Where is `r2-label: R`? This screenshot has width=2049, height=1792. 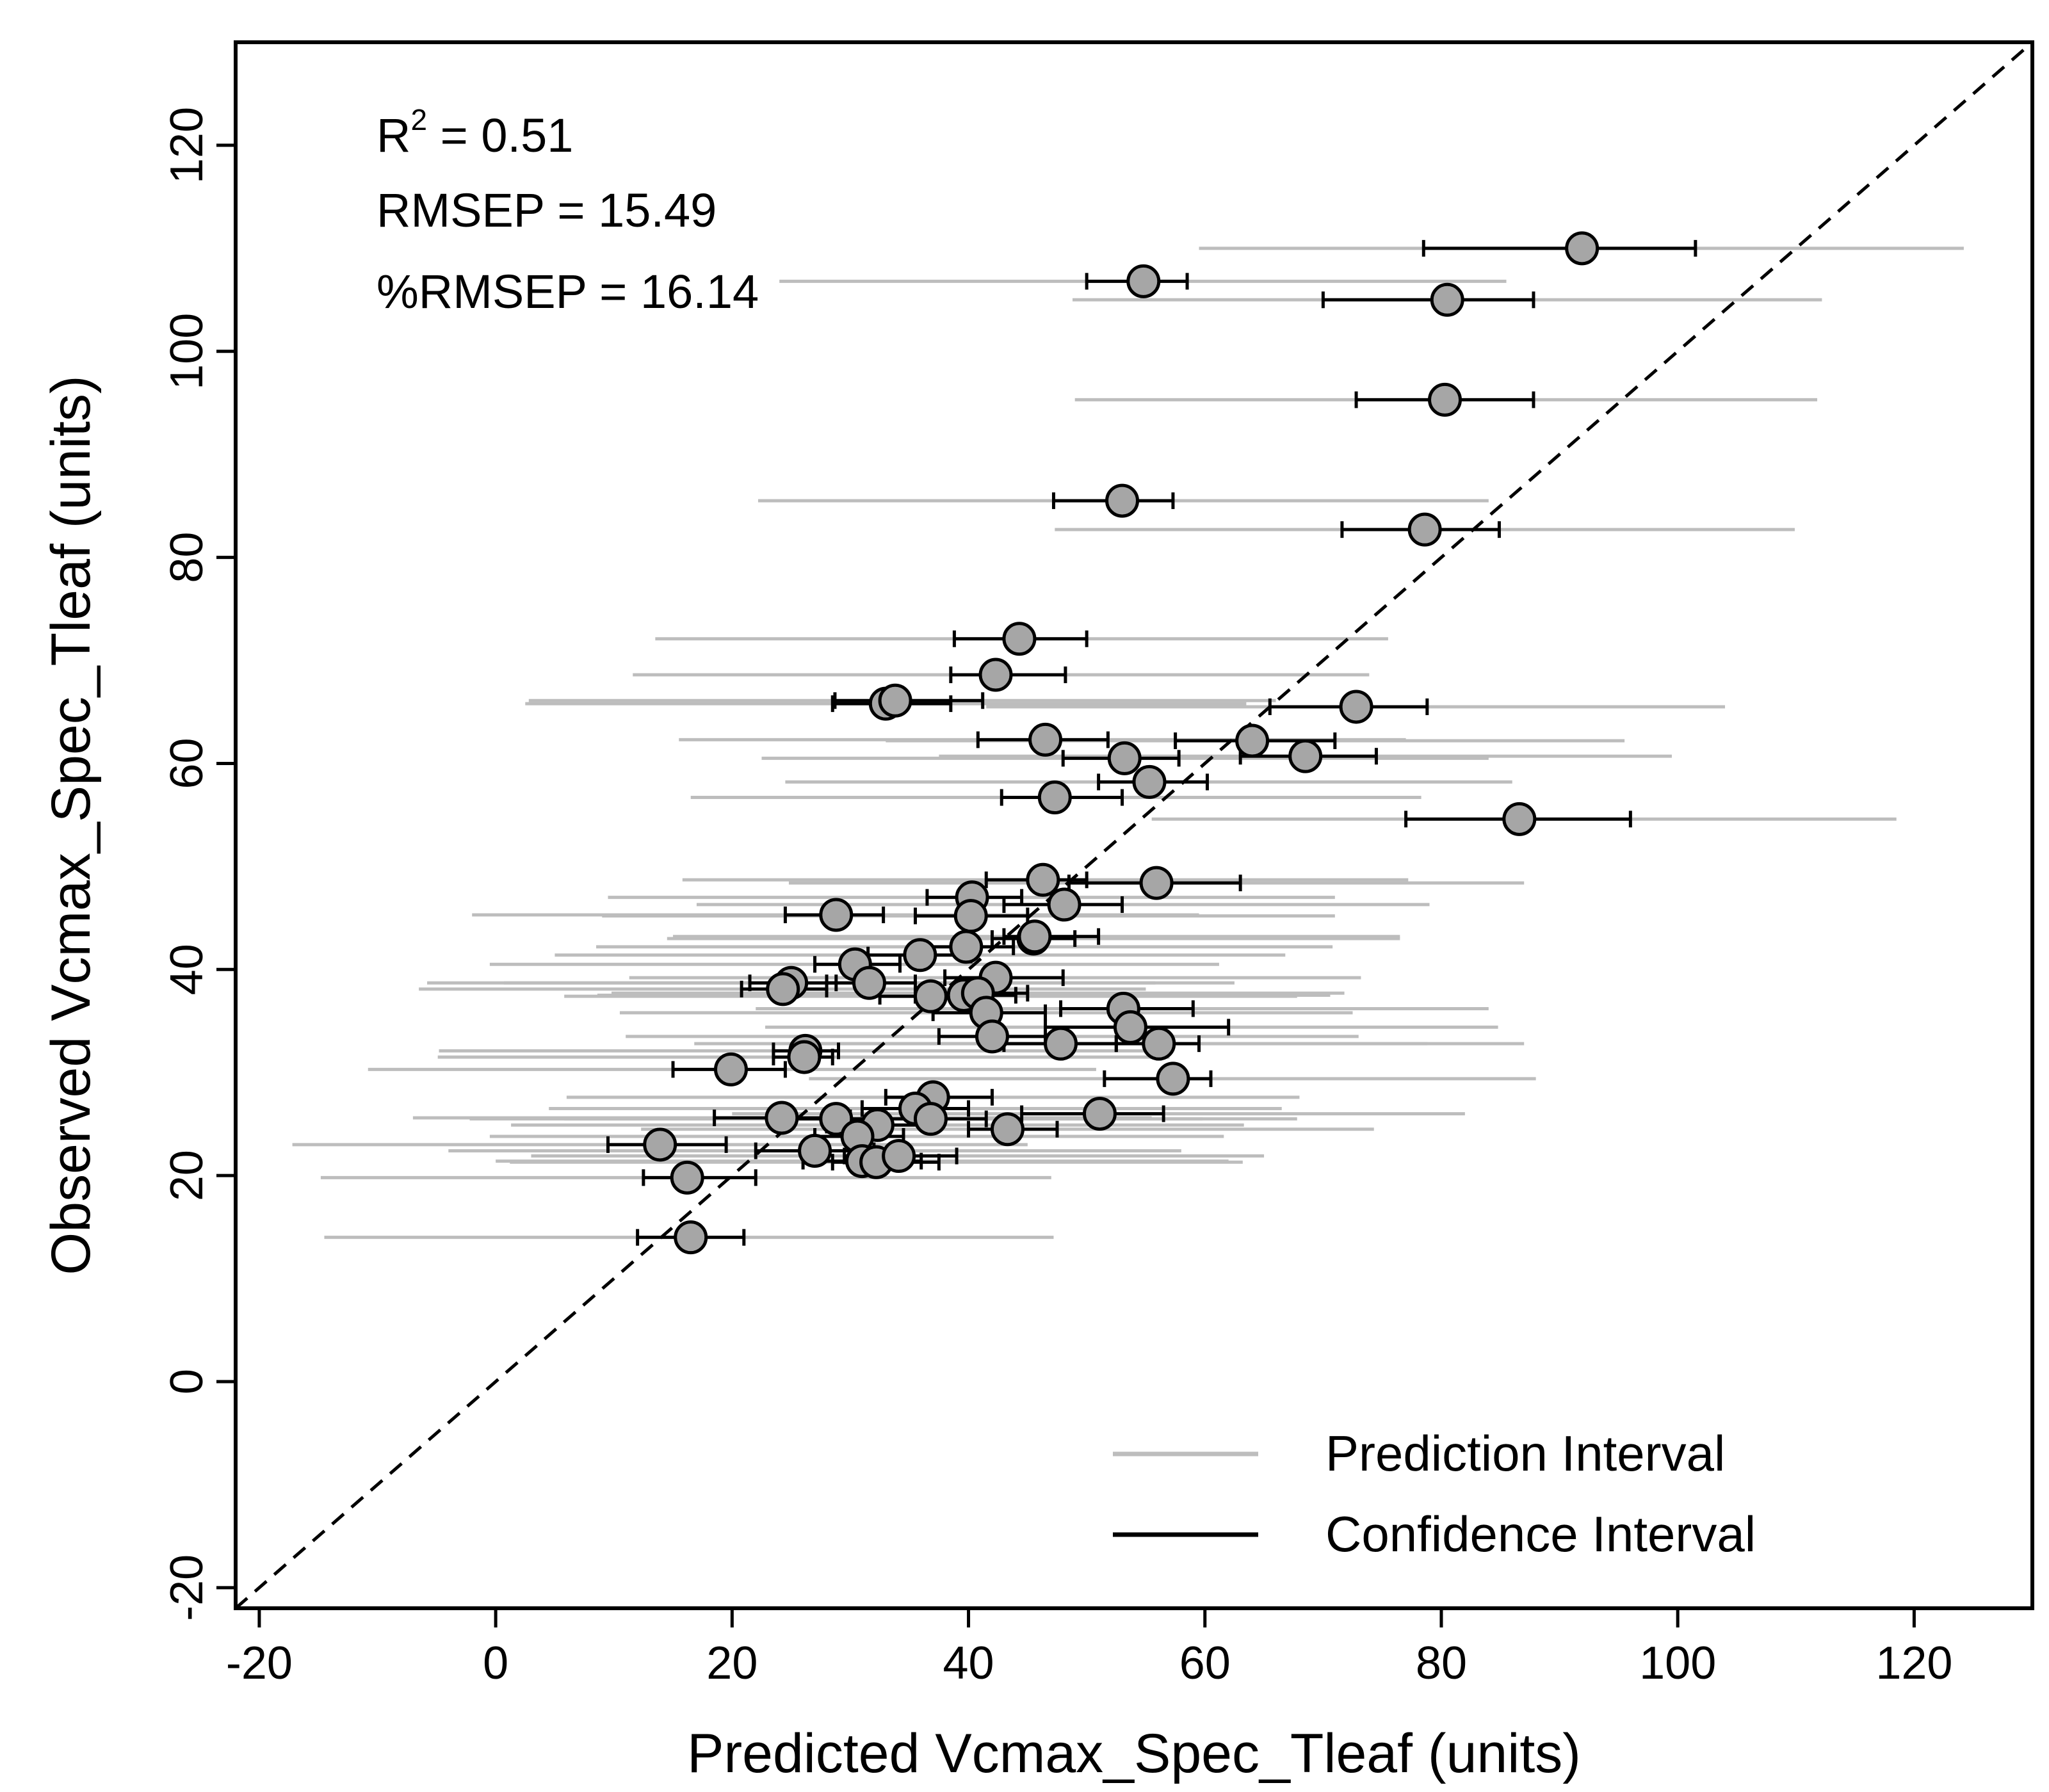 r2-label: R is located at coordinates (393, 135).